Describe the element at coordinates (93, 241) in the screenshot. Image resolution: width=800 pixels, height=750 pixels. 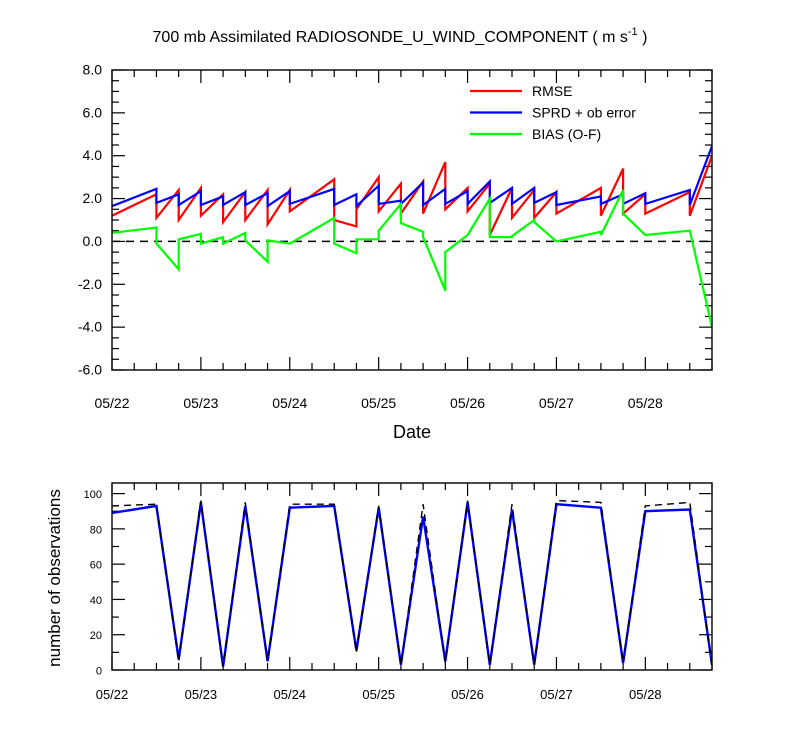
I see `top-y-tick-label: 0.0` at that location.